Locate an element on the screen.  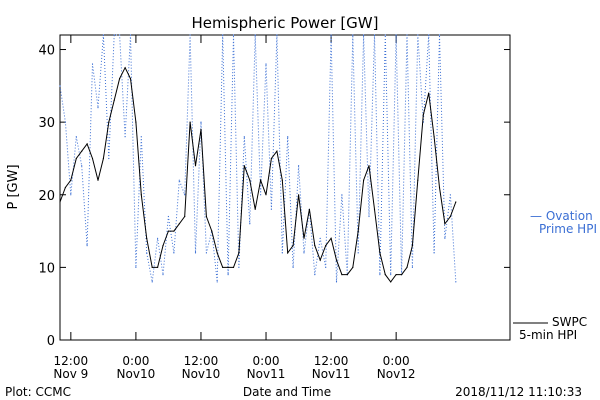
x-axis-label: Date and Time is located at coordinates (287, 392).